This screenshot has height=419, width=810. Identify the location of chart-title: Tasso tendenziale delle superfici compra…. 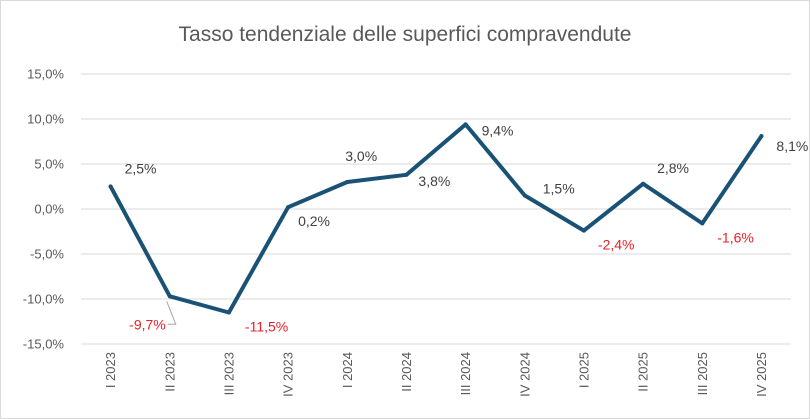
(405, 34).